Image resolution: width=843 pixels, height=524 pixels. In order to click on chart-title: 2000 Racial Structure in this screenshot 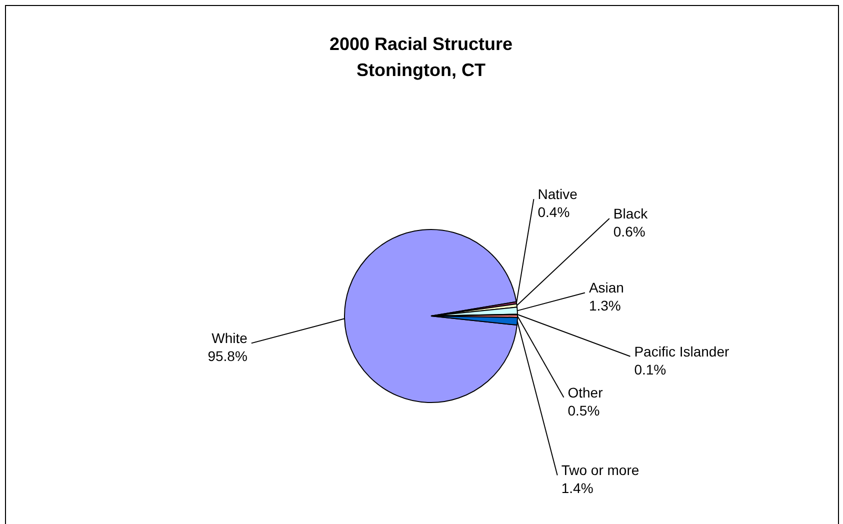, I will do `click(421, 44)`.